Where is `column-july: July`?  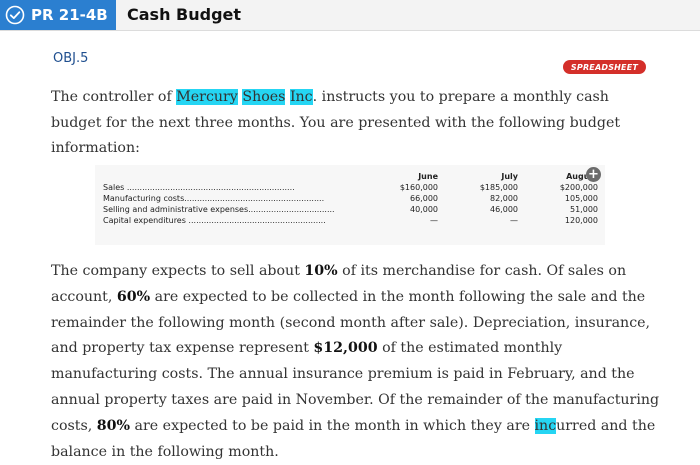 column-july: July is located at coordinates (509, 176).